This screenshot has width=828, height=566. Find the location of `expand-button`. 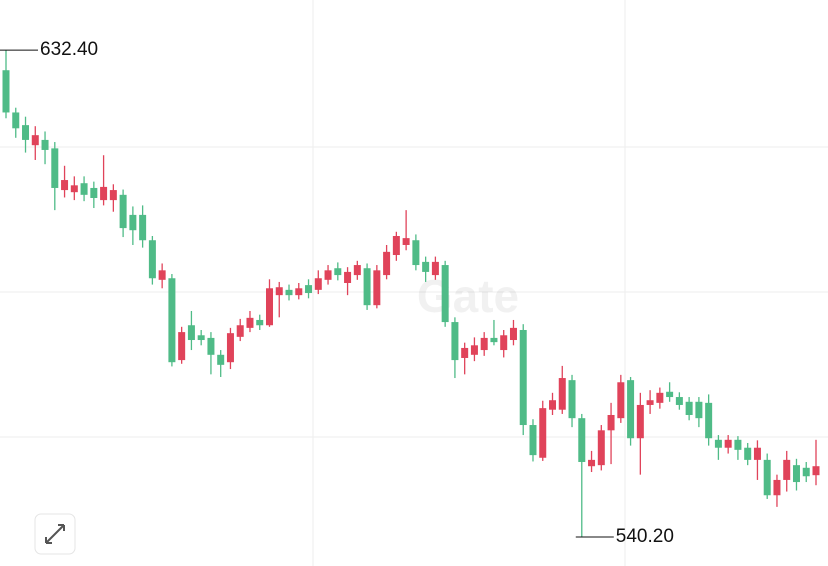

expand-button is located at coordinates (55, 534).